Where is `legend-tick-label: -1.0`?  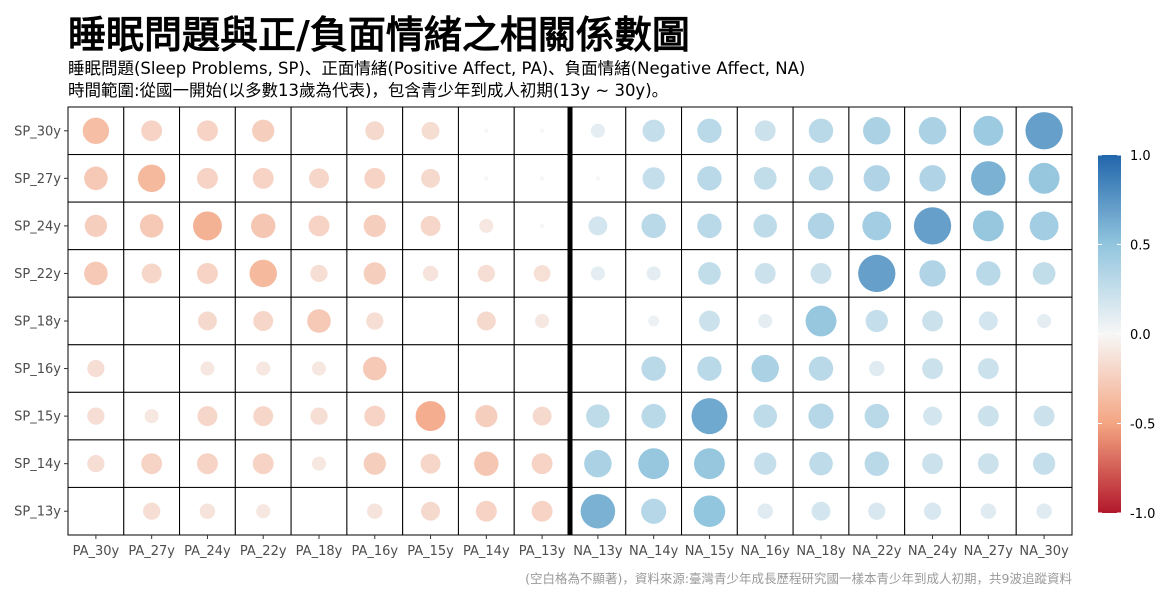 legend-tick-label: -1.0 is located at coordinates (1142, 514).